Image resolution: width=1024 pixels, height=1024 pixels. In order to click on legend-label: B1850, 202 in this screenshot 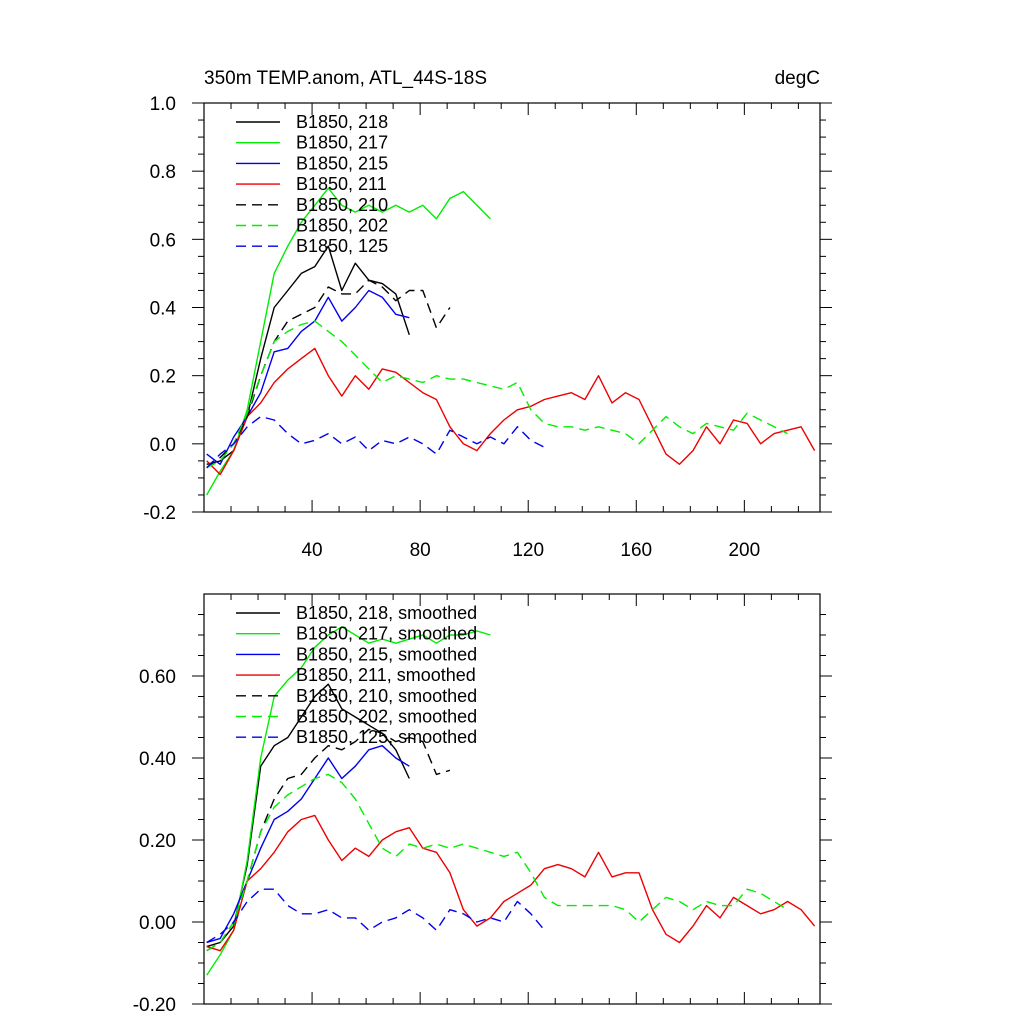, I will do `click(342, 226)`.